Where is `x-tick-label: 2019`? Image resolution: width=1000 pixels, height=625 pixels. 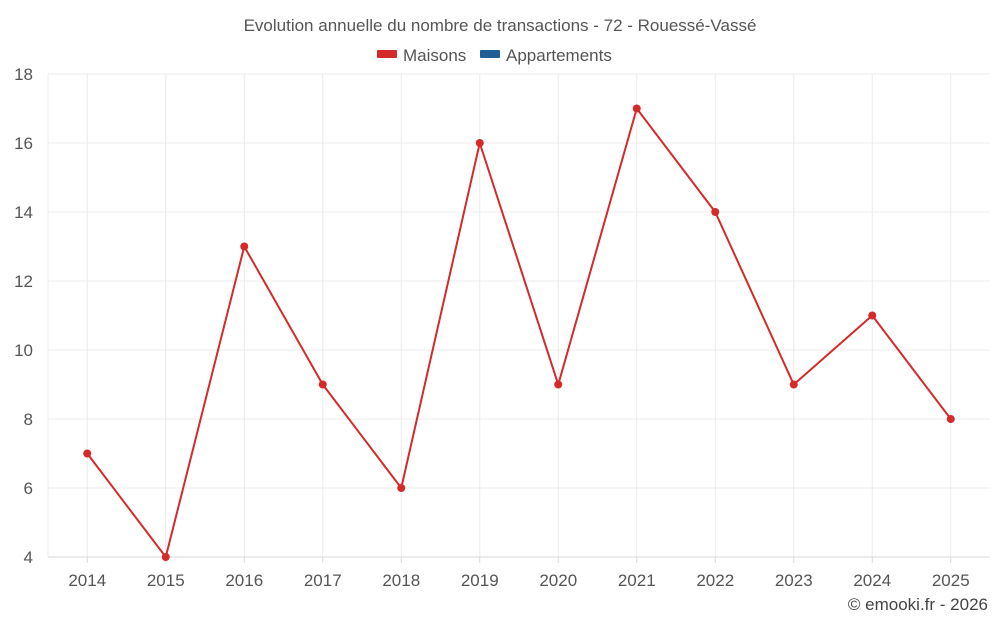
x-tick-label: 2019 is located at coordinates (480, 580).